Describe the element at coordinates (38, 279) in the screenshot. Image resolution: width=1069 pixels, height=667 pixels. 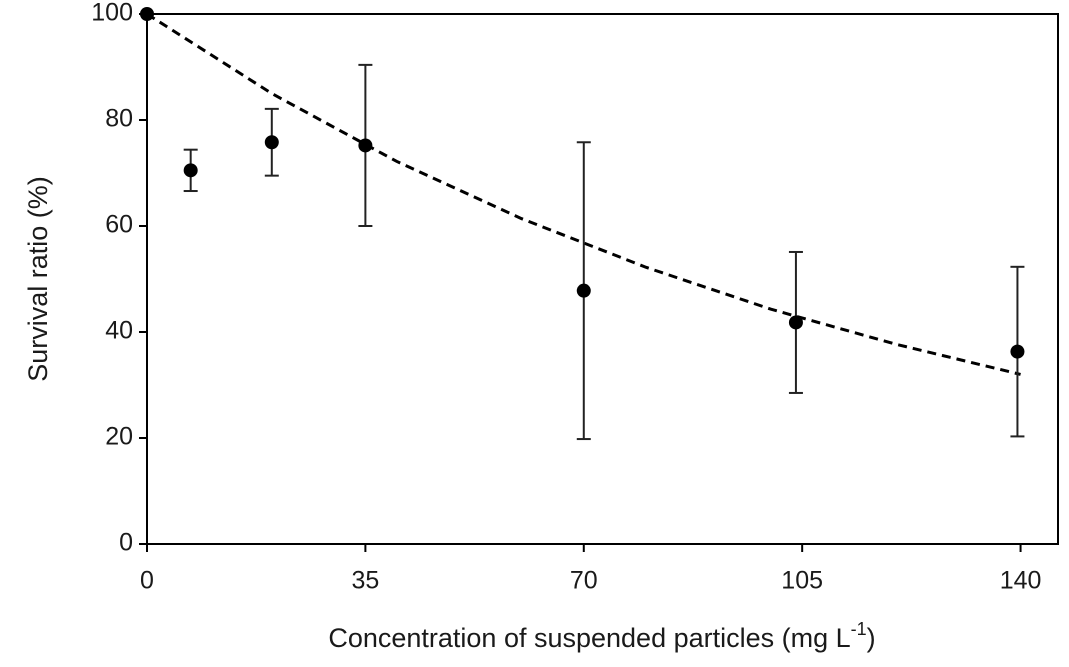
I see `y-axis-label: Survival ratio (%)` at that location.